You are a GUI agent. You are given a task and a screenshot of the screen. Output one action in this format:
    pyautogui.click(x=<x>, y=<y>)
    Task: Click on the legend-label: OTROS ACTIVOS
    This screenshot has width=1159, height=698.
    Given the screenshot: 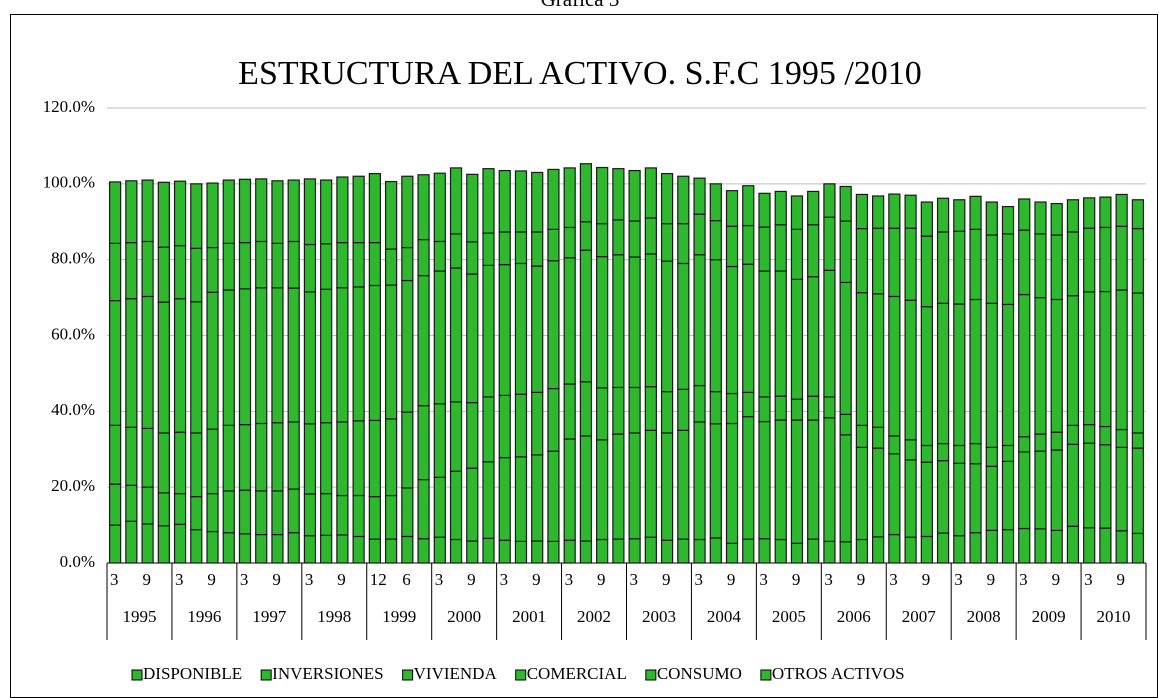 What is the action you would take?
    pyautogui.click(x=838, y=673)
    